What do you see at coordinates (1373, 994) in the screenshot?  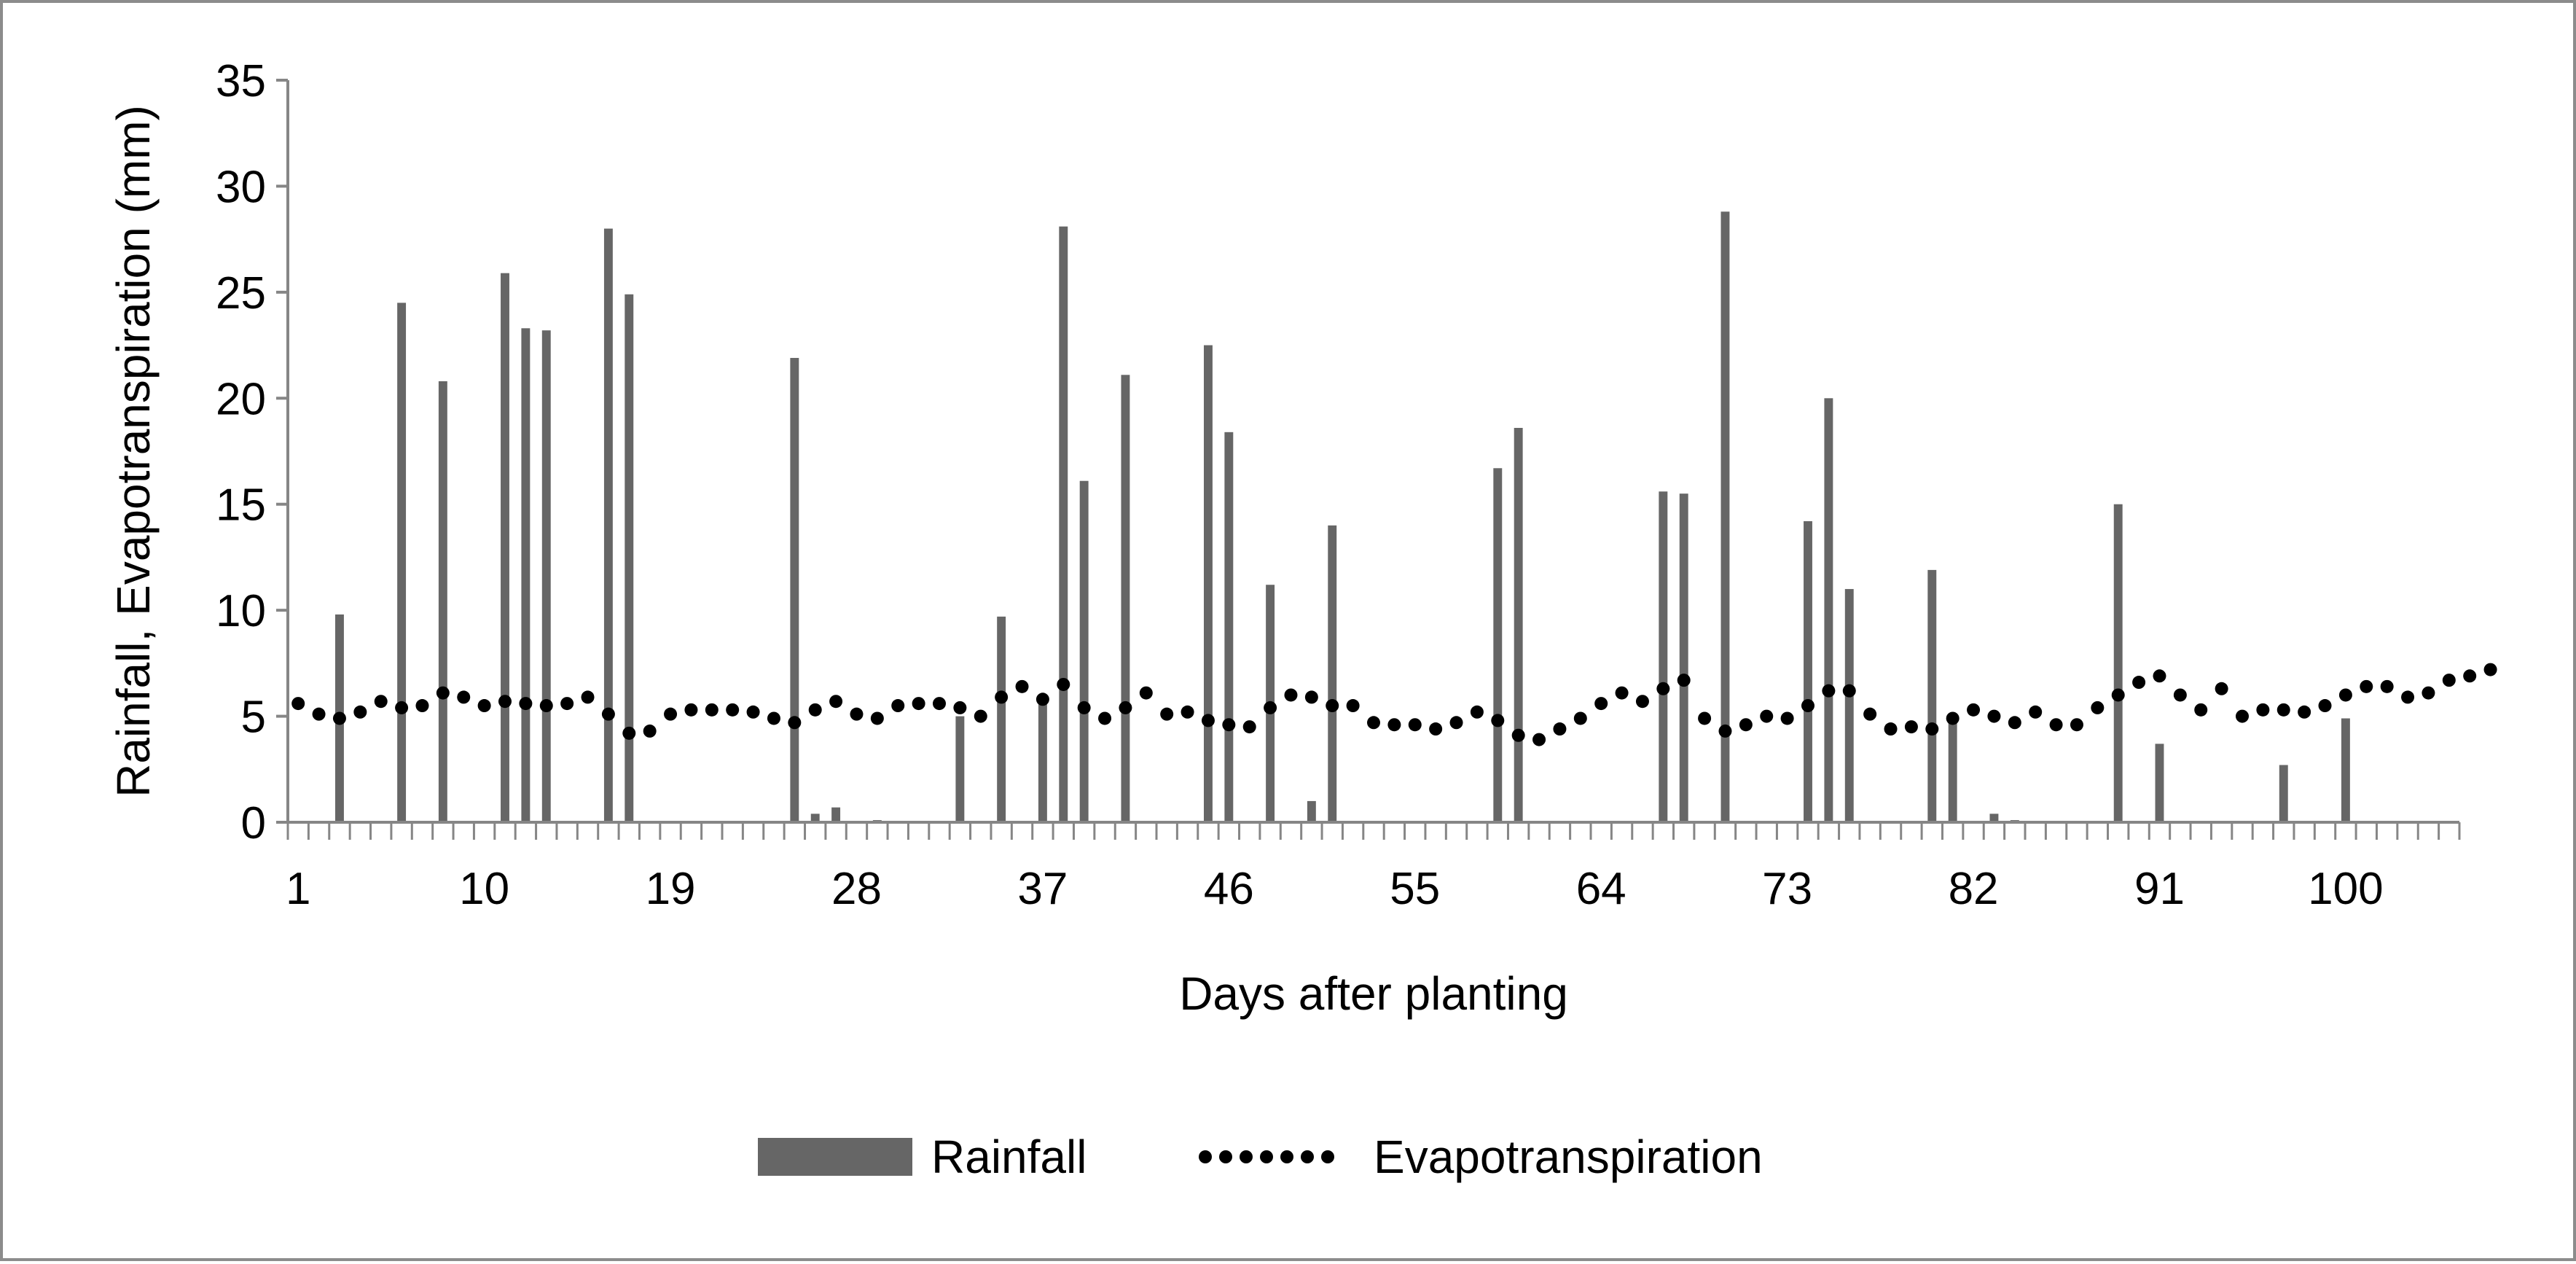 I see `x-axis-title: Days after planting` at bounding box center [1373, 994].